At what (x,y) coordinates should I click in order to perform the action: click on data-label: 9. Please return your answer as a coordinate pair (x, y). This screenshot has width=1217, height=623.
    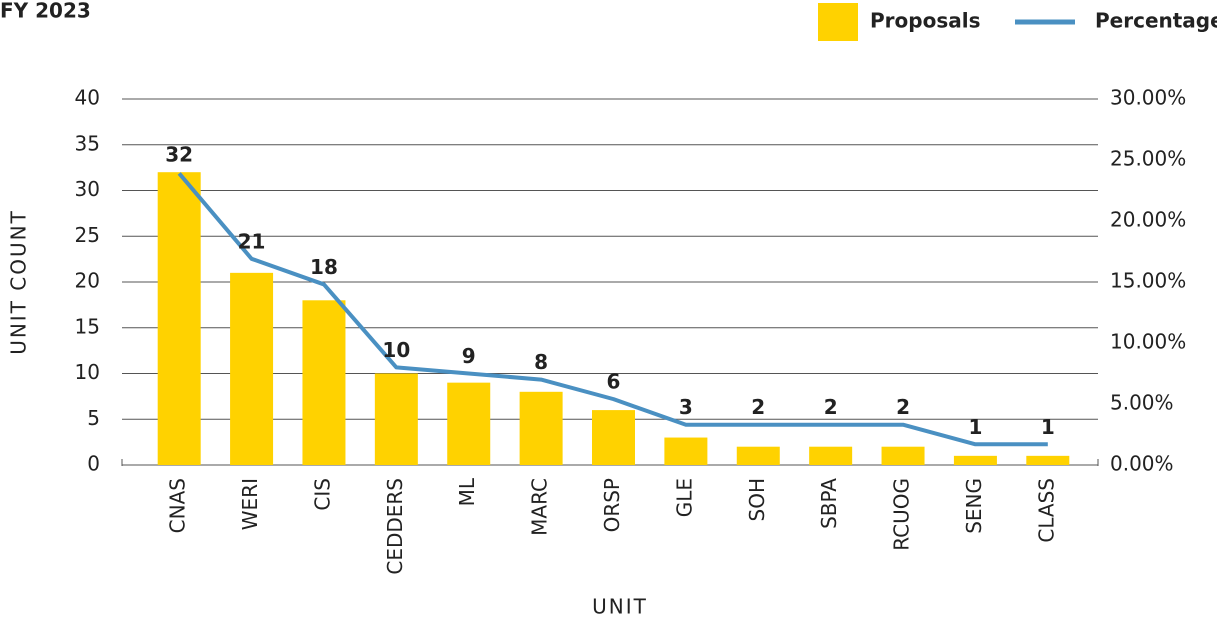
    Looking at the image, I should click on (469, 356).